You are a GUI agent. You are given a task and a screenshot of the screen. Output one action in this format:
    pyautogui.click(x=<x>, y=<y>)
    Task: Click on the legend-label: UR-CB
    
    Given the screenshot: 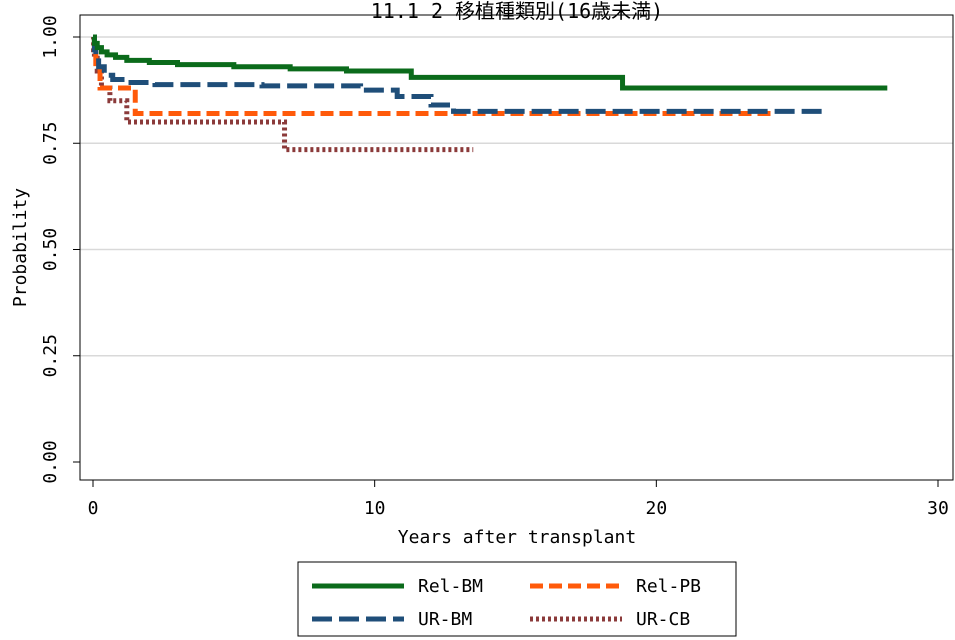 What is the action you would take?
    pyautogui.click(x=663, y=619)
    